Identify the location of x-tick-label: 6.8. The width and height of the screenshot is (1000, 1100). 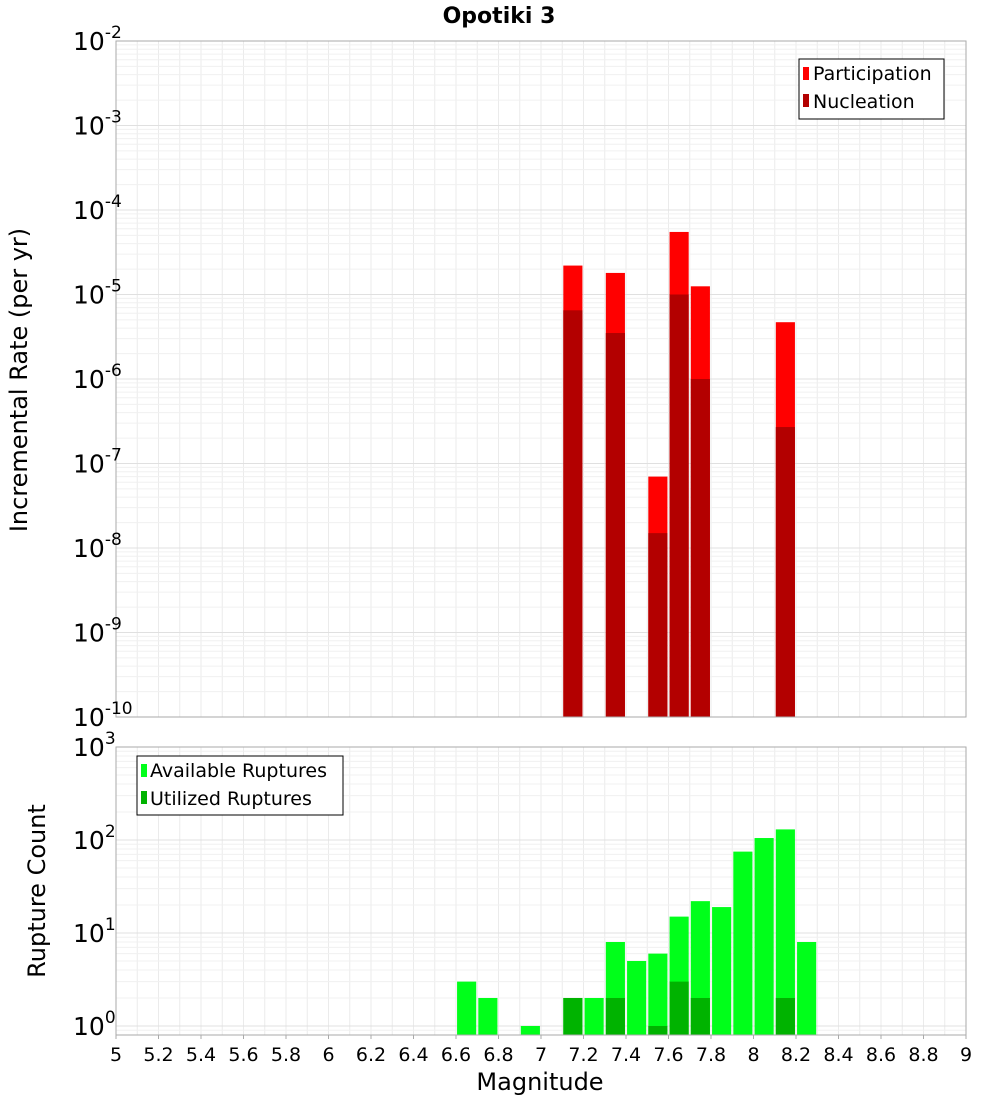
(498, 1055).